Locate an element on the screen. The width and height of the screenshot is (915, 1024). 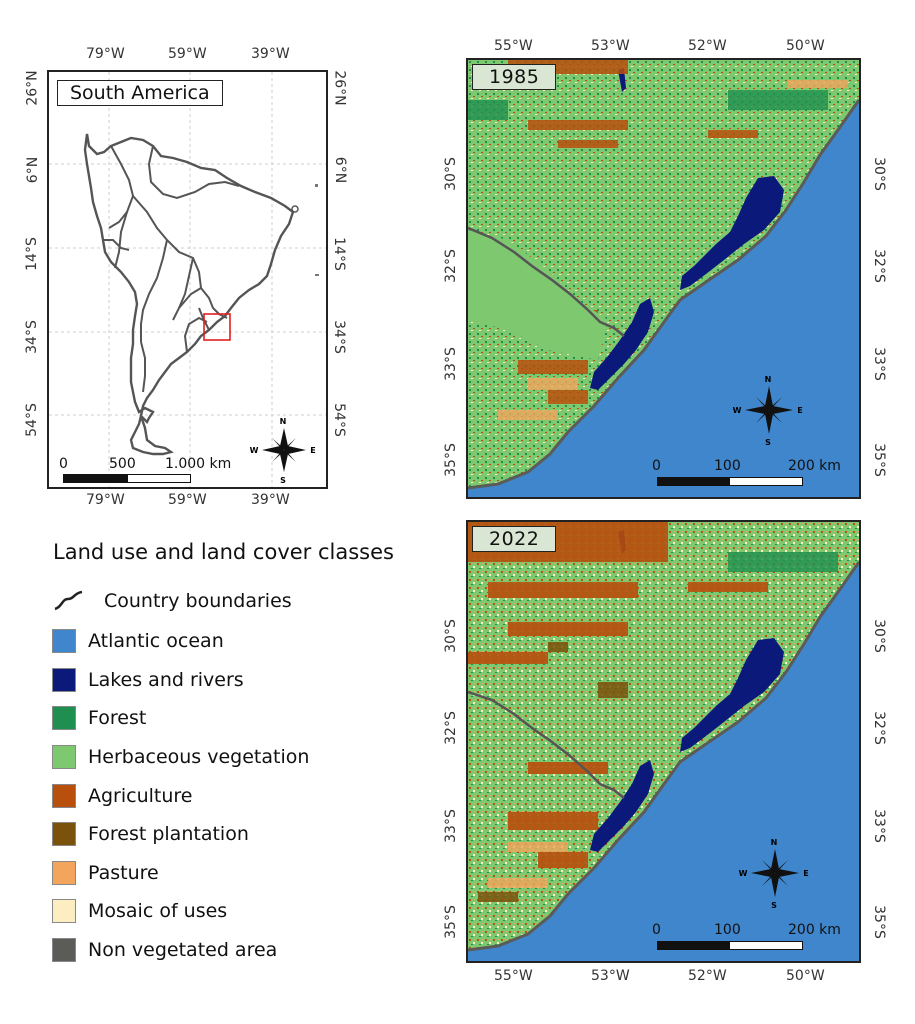
overview-lat-tick: 14°S is located at coordinates (31, 254).